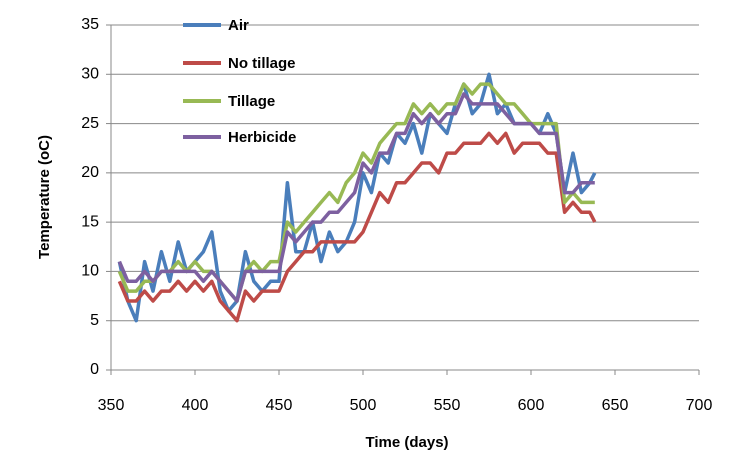  Describe the element at coordinates (262, 63) in the screenshot. I see `legend-label: No tillage` at that location.